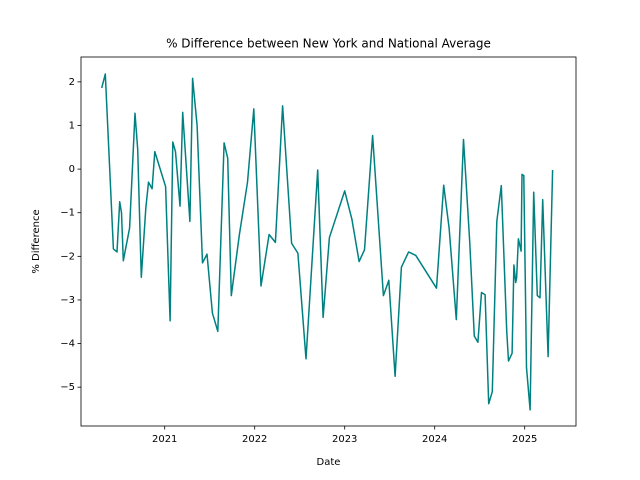  What do you see at coordinates (67, 387) in the screenshot?
I see `y-tick-label: −5` at bounding box center [67, 387].